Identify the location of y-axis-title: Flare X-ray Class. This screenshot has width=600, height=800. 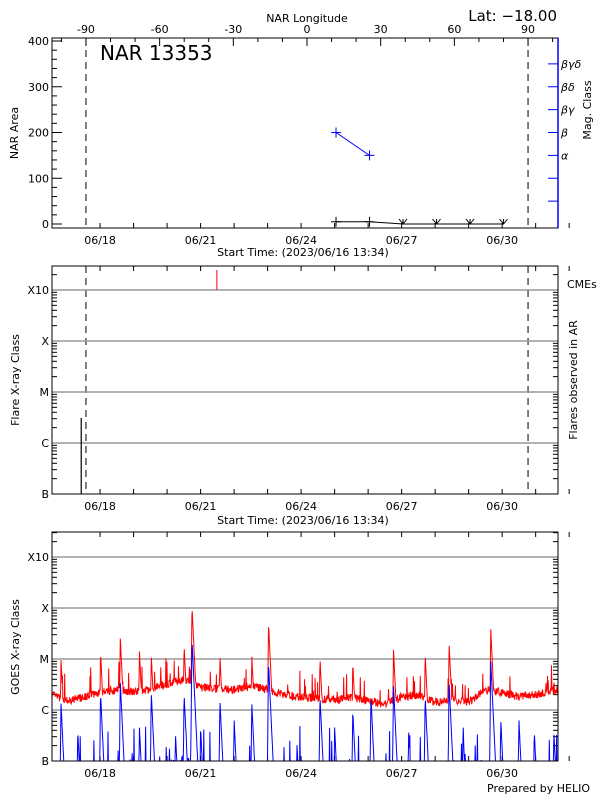
(15, 380).